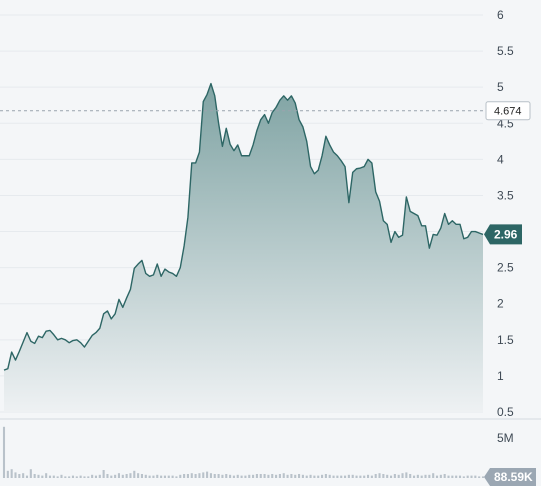  I want to click on y-tick-label: 5.5, so click(505, 51).